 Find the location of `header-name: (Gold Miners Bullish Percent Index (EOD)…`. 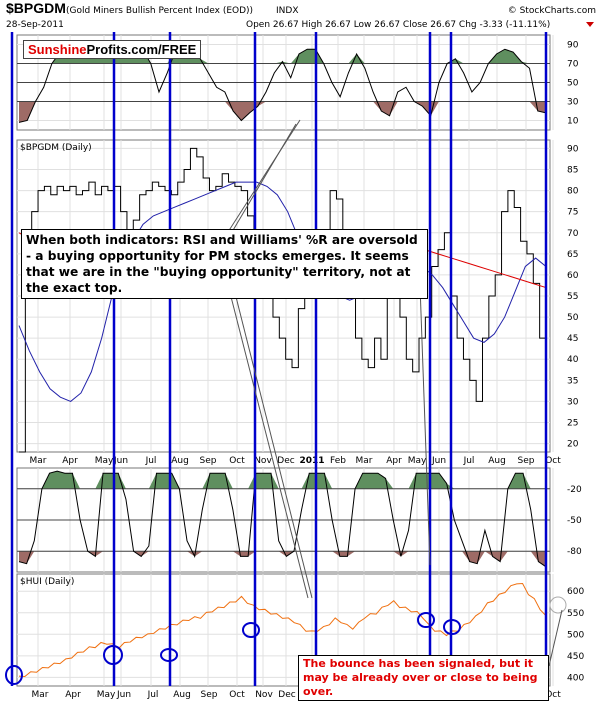

header-name: (Gold Miners Bullish Percent Index (EOD)… is located at coordinates (159, 11).